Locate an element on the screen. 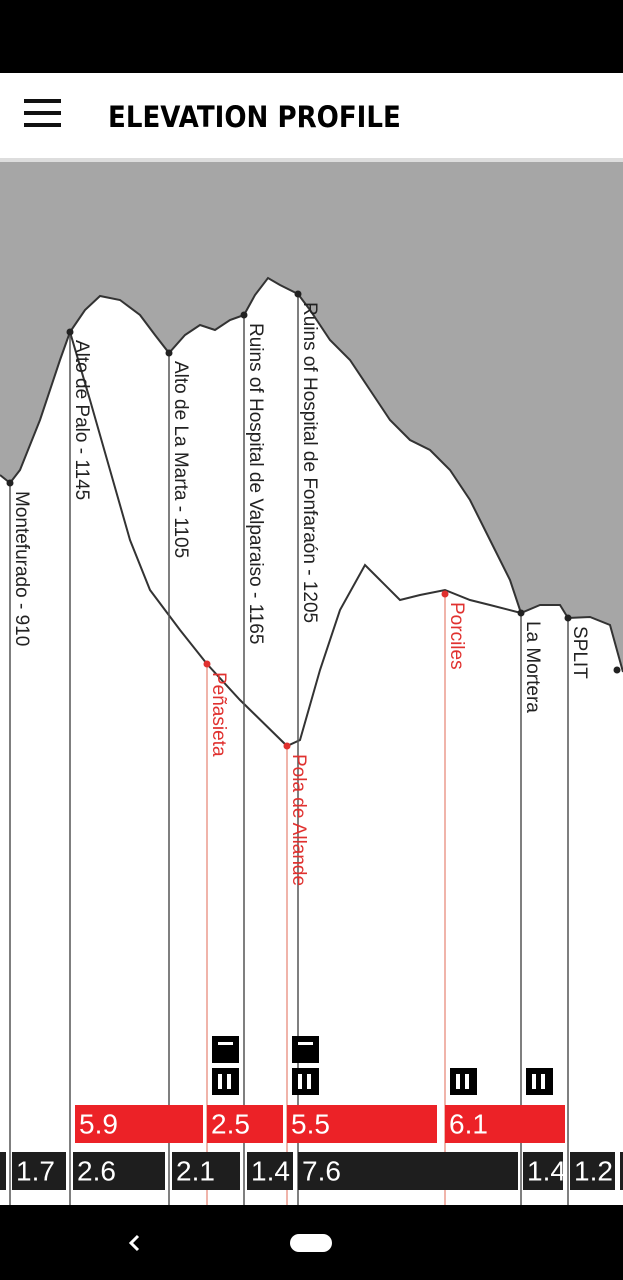 Image resolution: width=623 pixels, height=1280 pixels. stage-distance: 5.9 is located at coordinates (98, 1123).